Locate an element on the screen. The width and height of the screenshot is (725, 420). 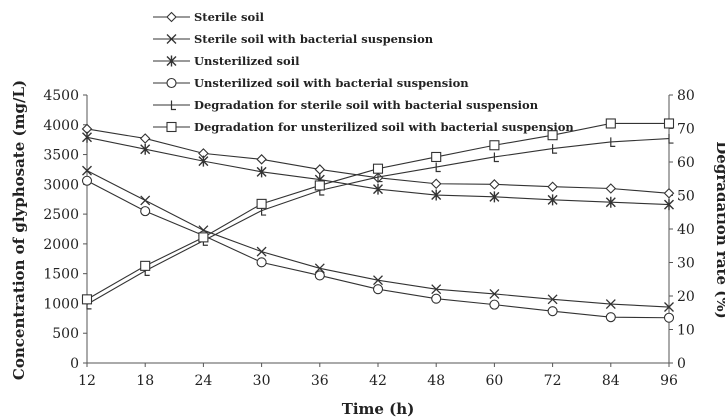
y-right-tick-label: 70 is located at coordinates (686, 130).